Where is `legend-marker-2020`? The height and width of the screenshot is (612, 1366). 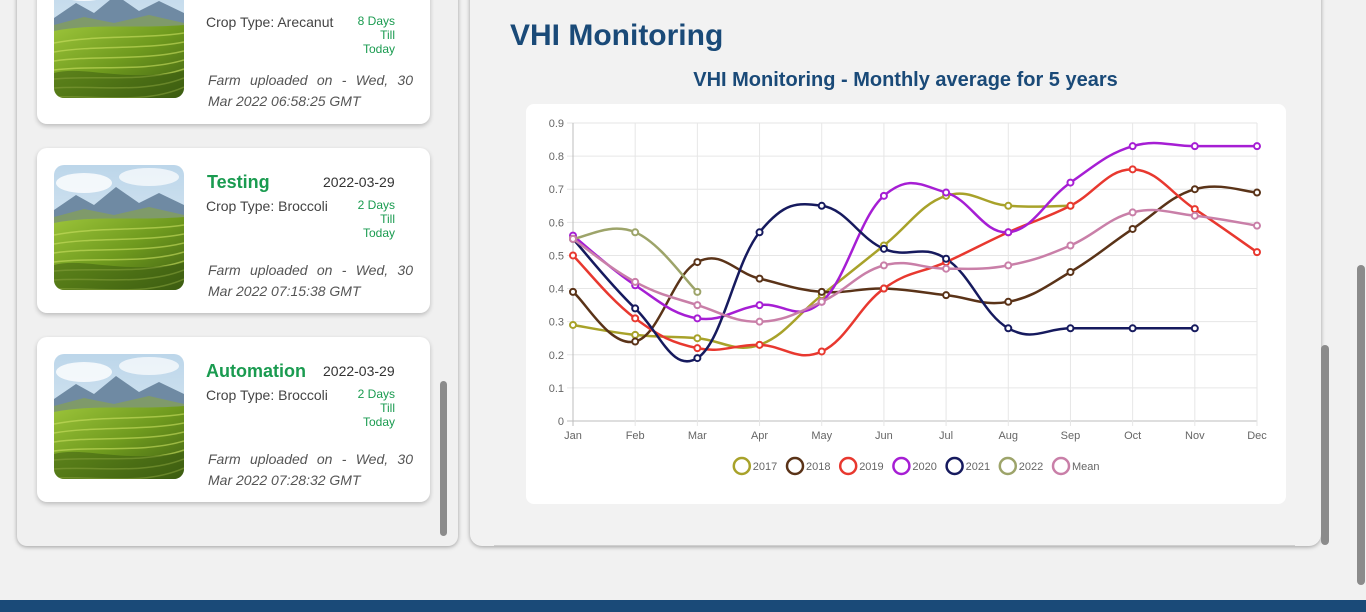 legend-marker-2020 is located at coordinates (901, 466).